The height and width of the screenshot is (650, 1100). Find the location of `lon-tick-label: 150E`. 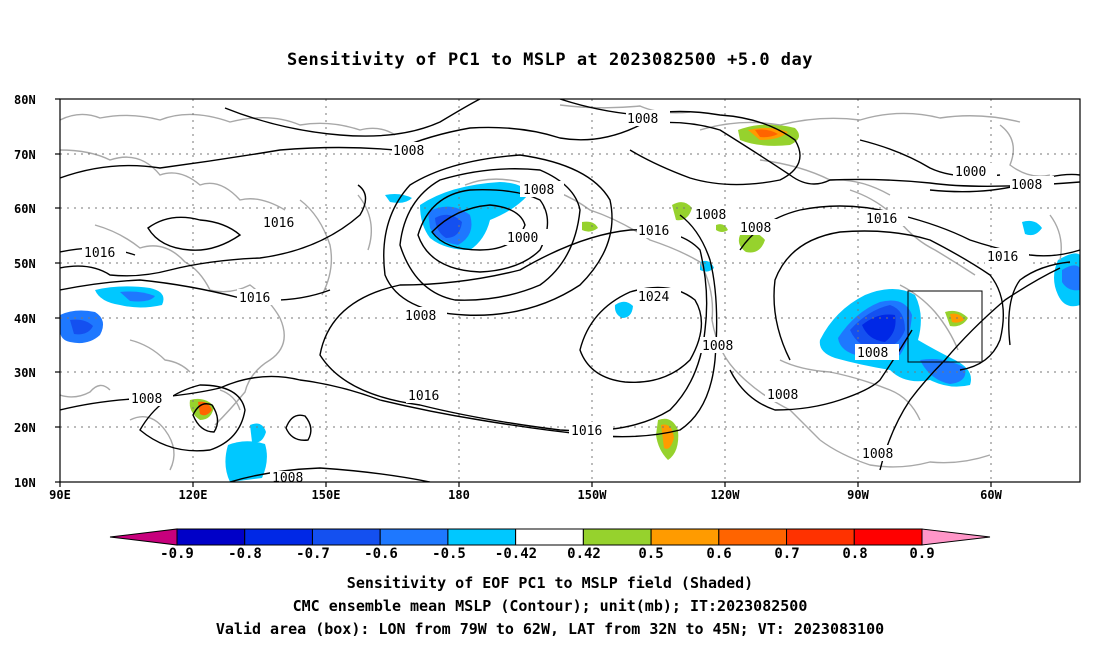

lon-tick-label: 150E is located at coordinates (326, 495).